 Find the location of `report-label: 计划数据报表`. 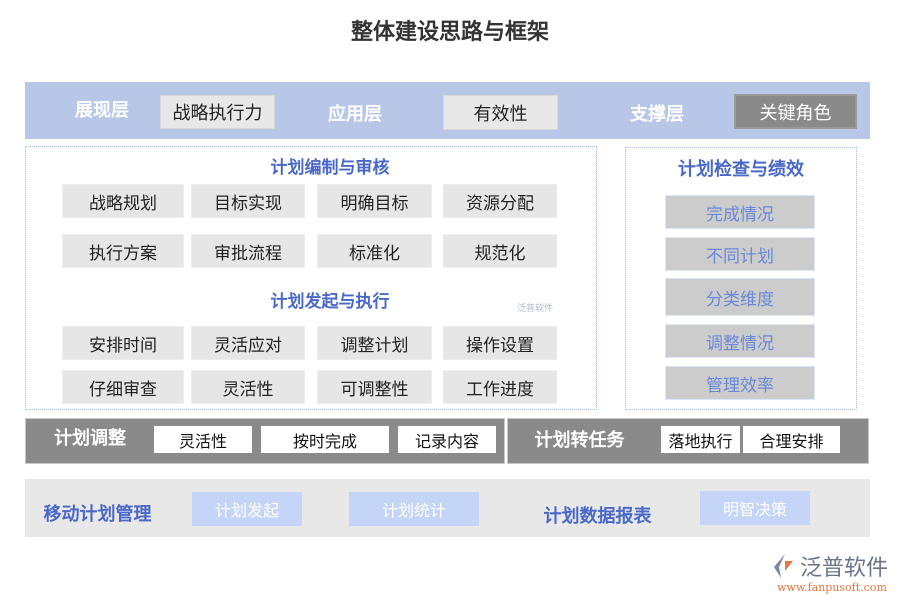

report-label: 计划数据报表 is located at coordinates (597, 516).